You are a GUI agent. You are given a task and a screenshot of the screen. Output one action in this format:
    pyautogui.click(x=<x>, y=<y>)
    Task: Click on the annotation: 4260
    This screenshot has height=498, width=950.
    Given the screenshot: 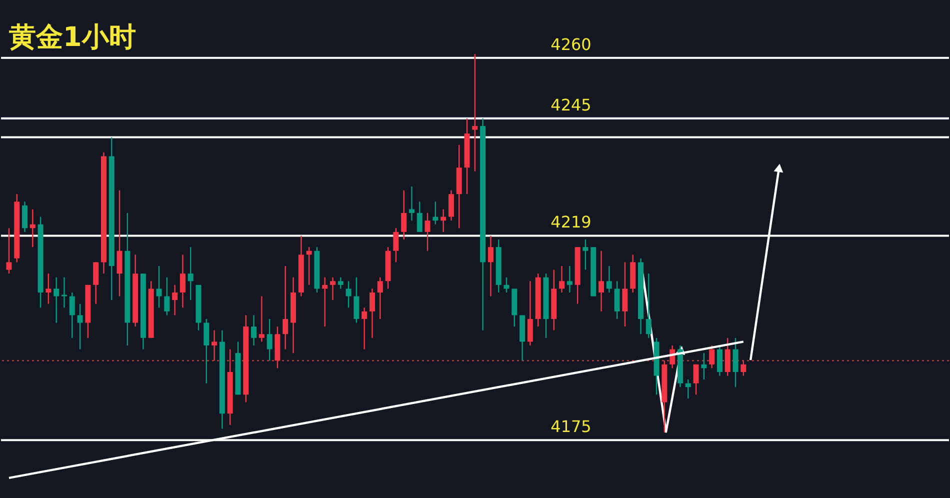 What is the action you would take?
    pyautogui.click(x=571, y=44)
    